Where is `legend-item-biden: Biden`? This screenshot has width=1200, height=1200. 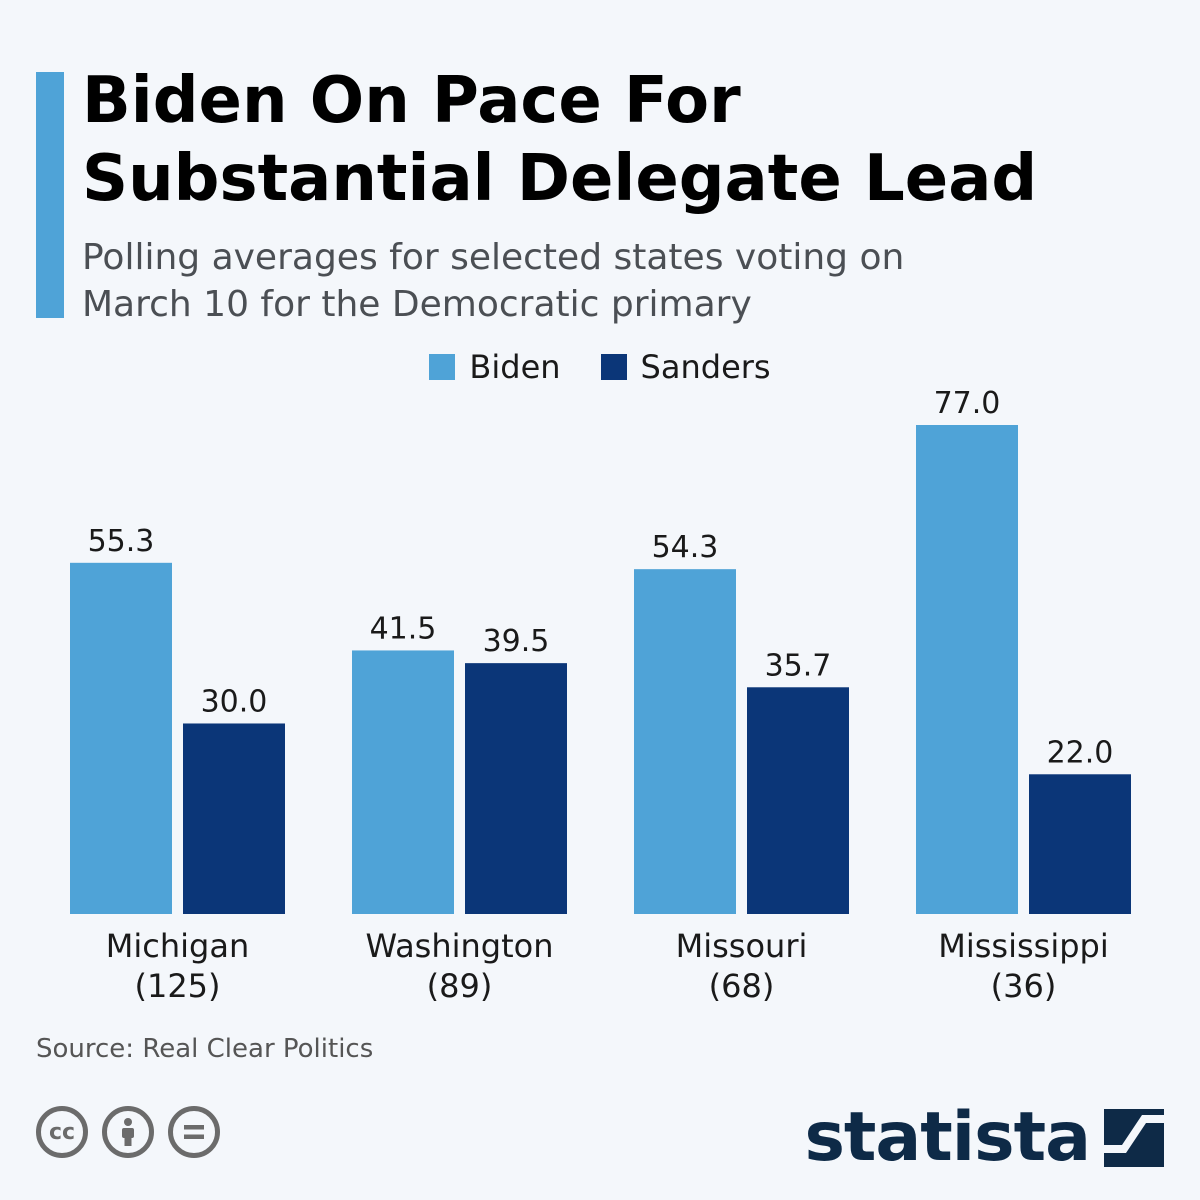 legend-item-biden: Biden is located at coordinates (495, 367).